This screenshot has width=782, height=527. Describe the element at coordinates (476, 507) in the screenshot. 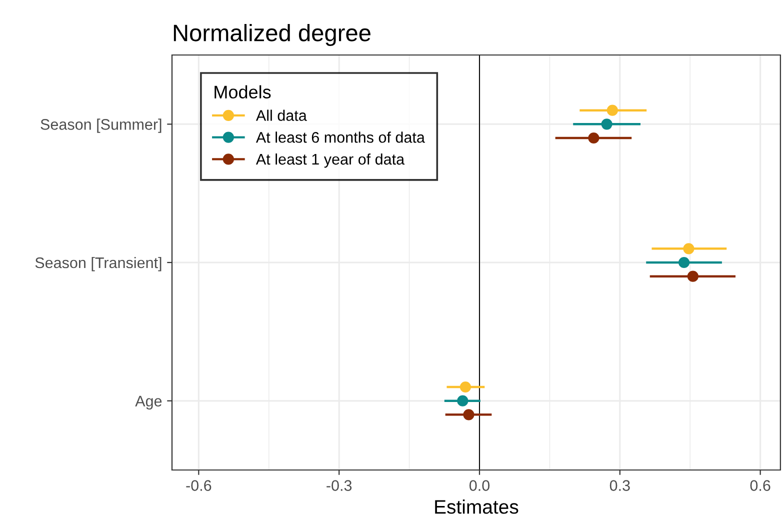

I see `x-axis-title: Estimates` at that location.